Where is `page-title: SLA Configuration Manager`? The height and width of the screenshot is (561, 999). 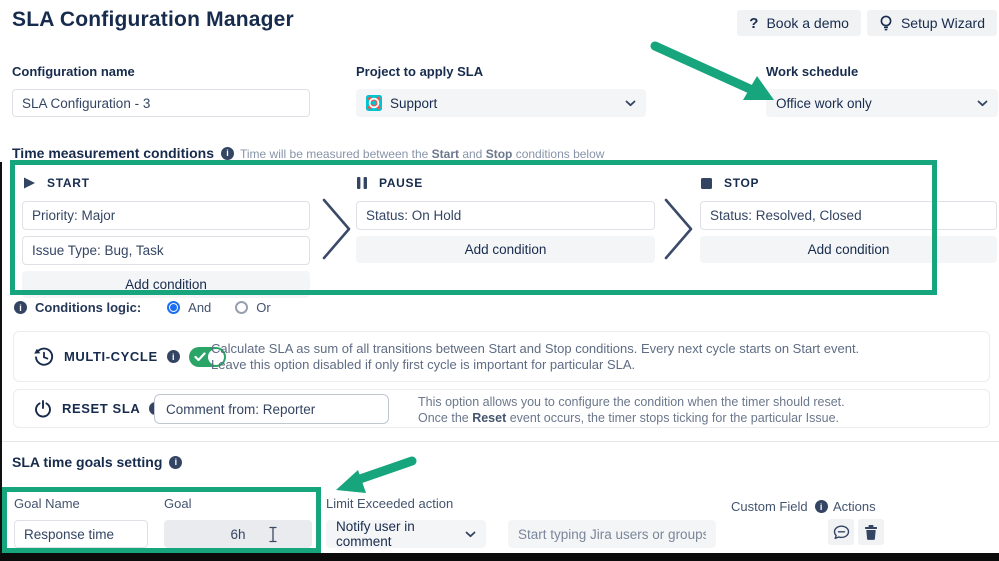 page-title: SLA Configuration Manager is located at coordinates (153, 19).